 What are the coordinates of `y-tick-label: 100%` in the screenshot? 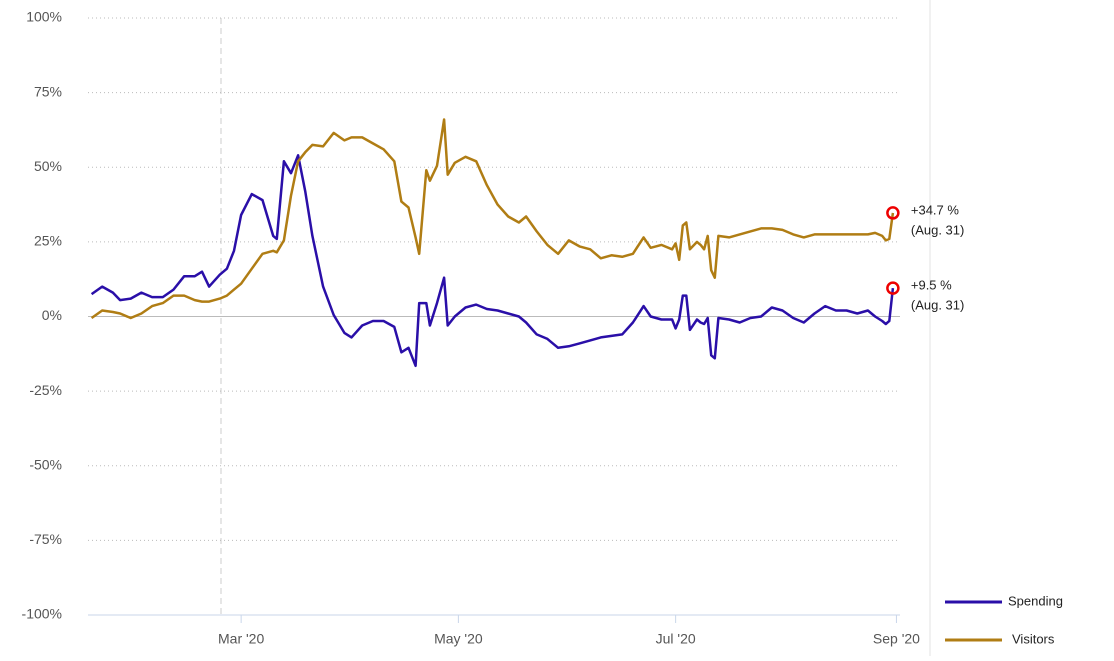 It's located at (44, 17).